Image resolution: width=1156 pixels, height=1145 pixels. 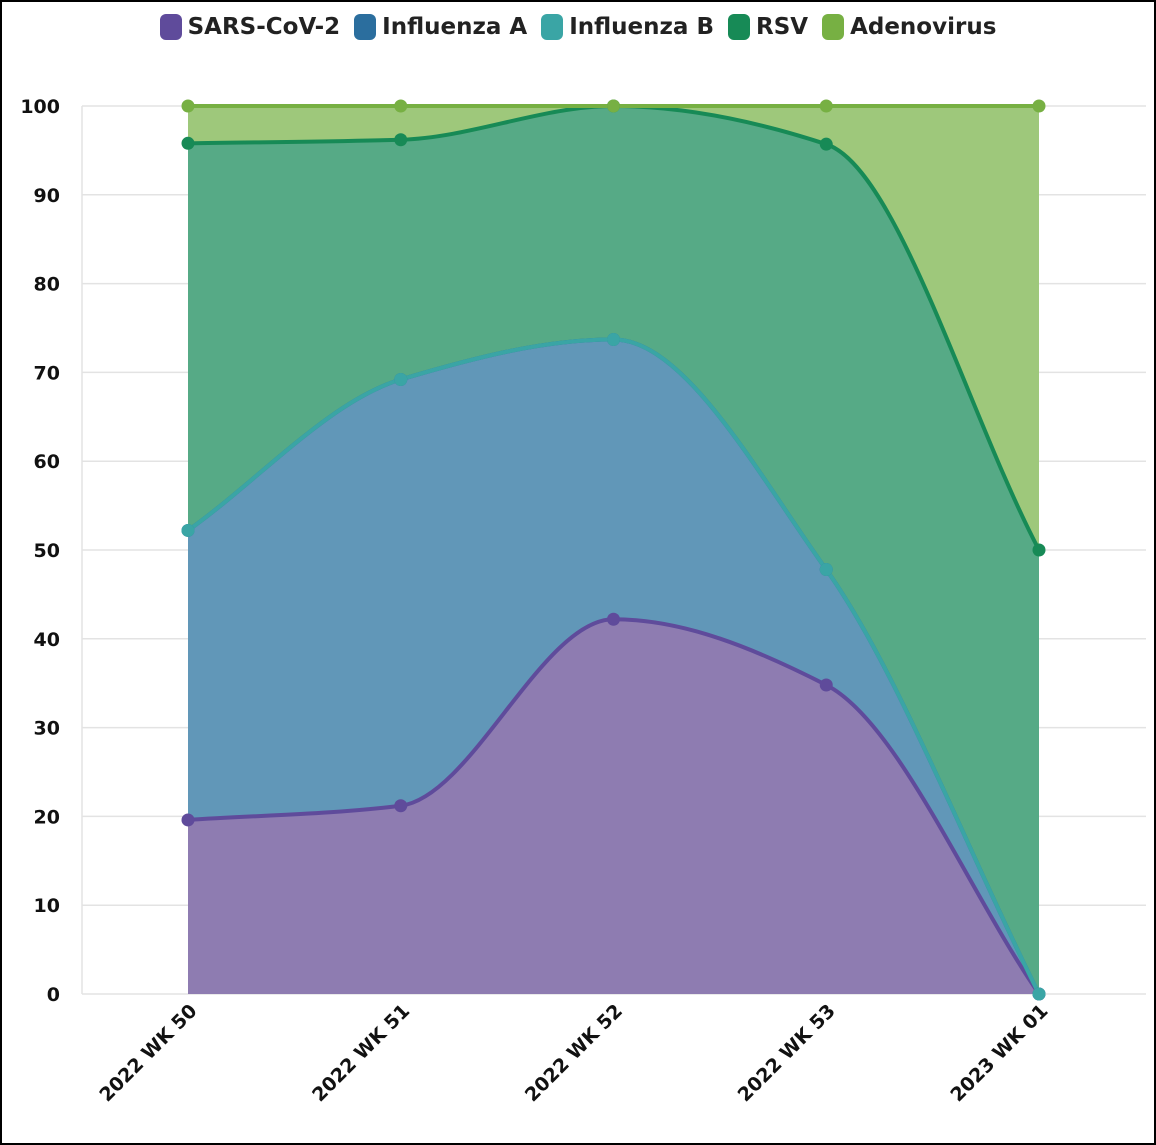 I want to click on legend-item-influenza-b: Influenza B, so click(x=627, y=27).